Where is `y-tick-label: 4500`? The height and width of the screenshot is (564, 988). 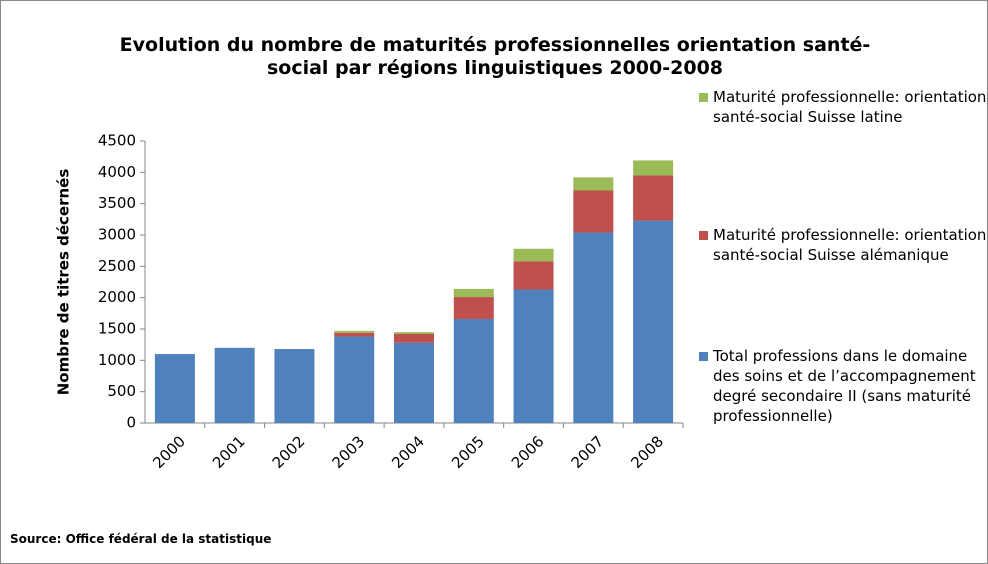 y-tick-label: 4500 is located at coordinates (117, 141).